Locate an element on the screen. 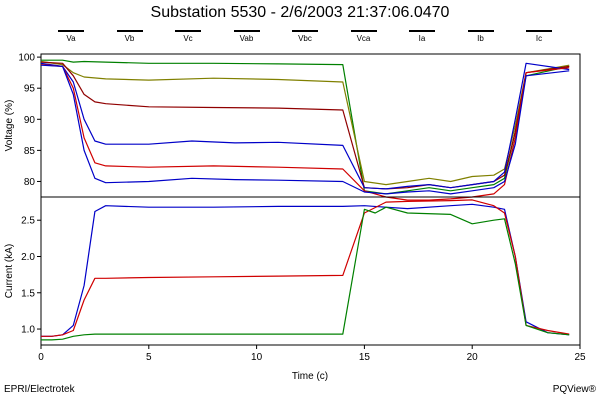  x-tick-label: 10 is located at coordinates (257, 357).